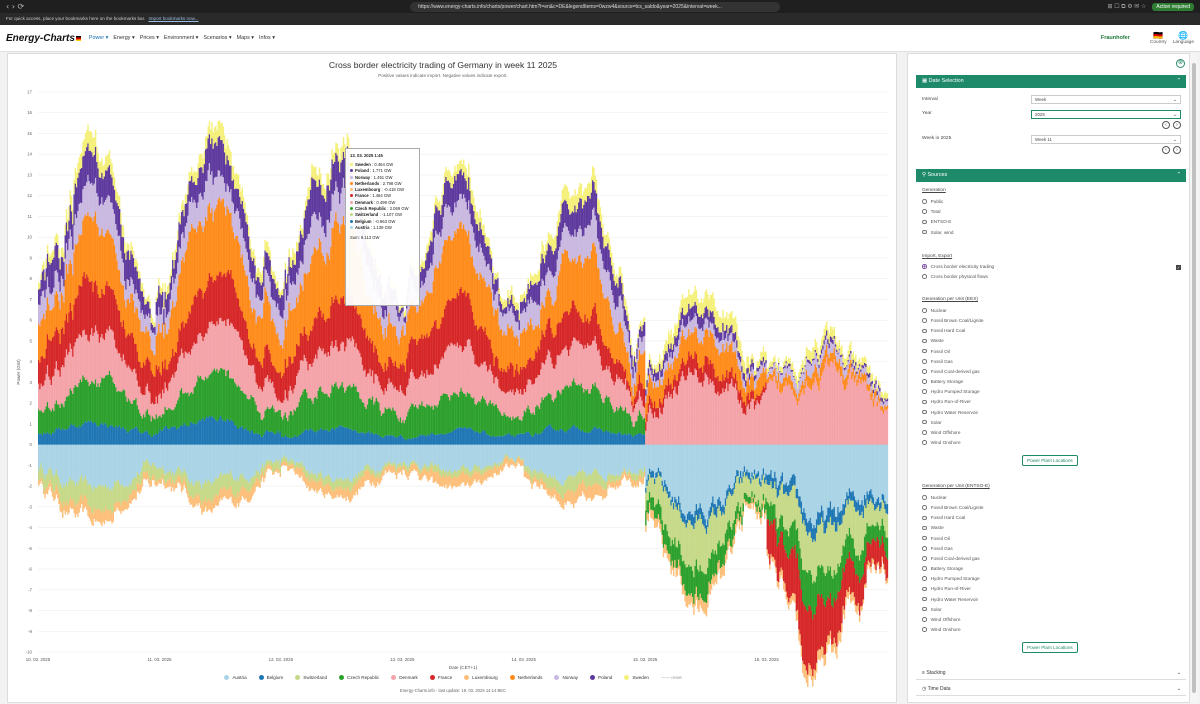 The width and height of the screenshot is (1200, 704). What do you see at coordinates (31, 320) in the screenshot?
I see `y-tick-label: 6` at bounding box center [31, 320].